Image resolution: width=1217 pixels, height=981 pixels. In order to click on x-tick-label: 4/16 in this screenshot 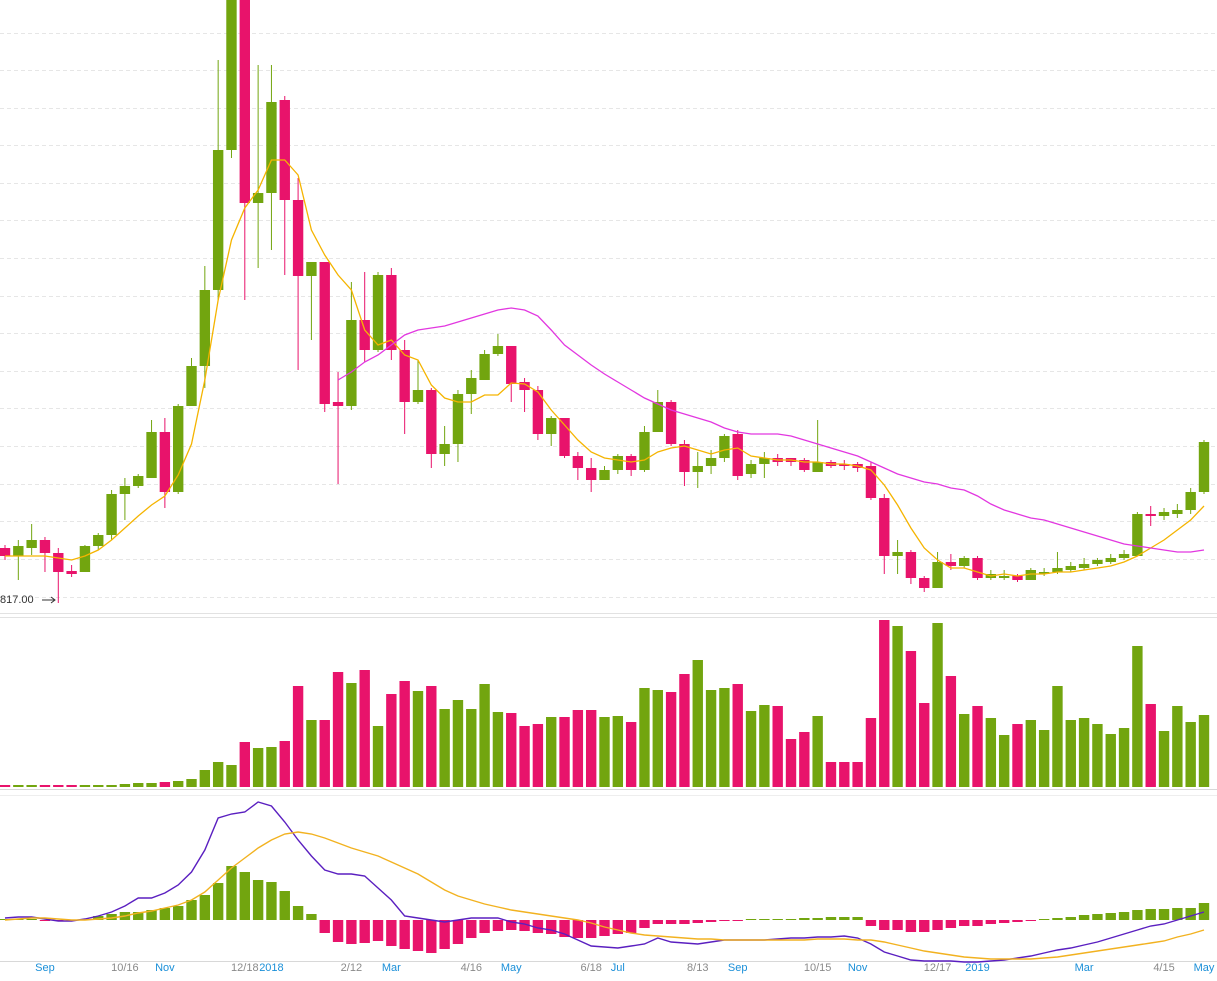, I will do `click(471, 968)`.